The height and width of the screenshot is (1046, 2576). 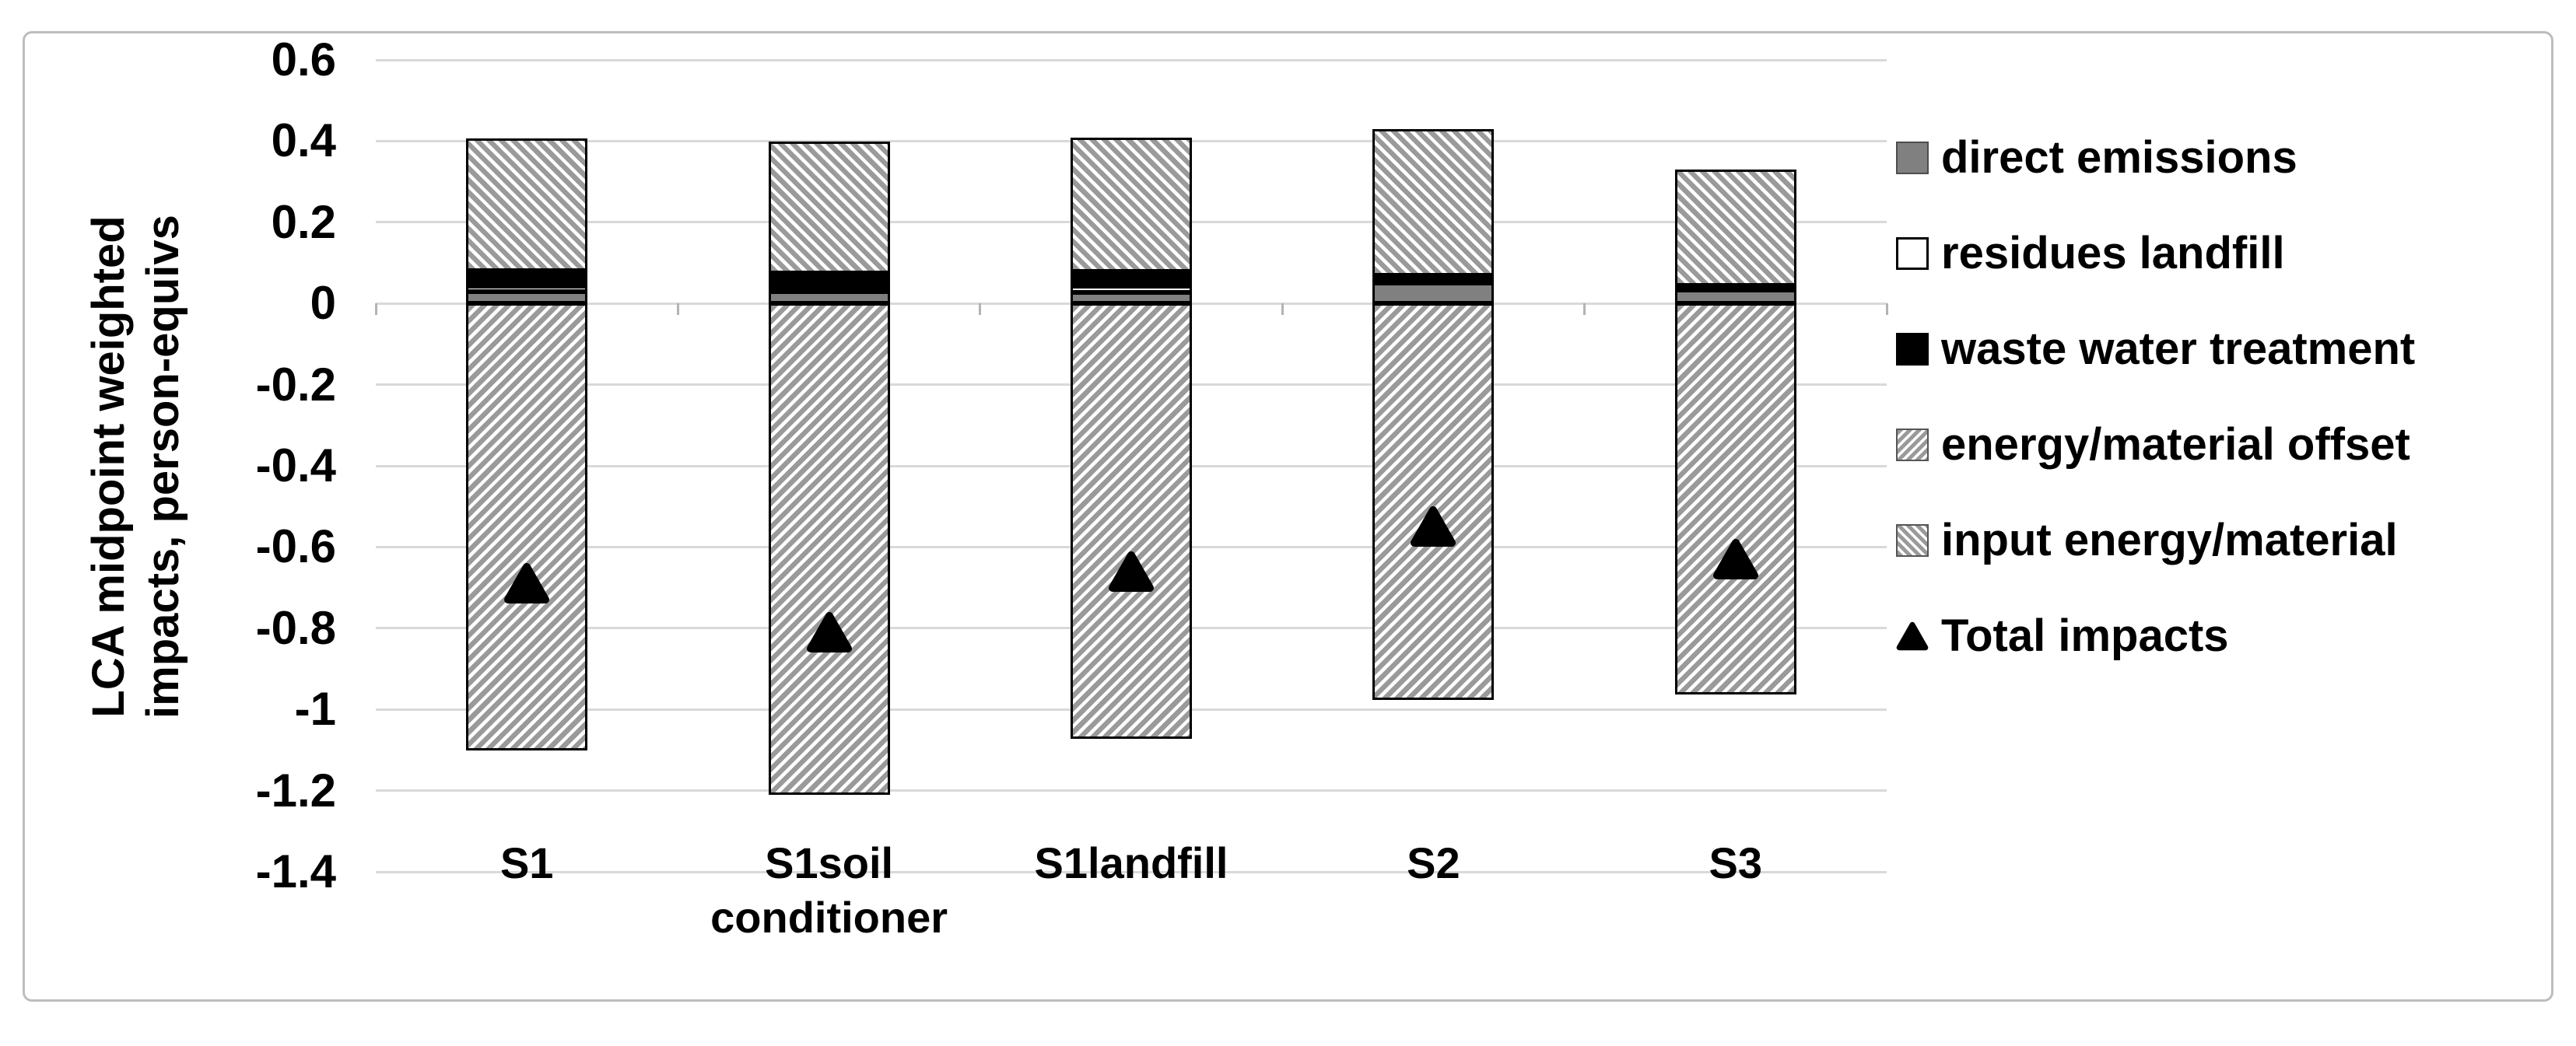 I want to click on legend-label: waste water treatment, so click(x=2178, y=349).